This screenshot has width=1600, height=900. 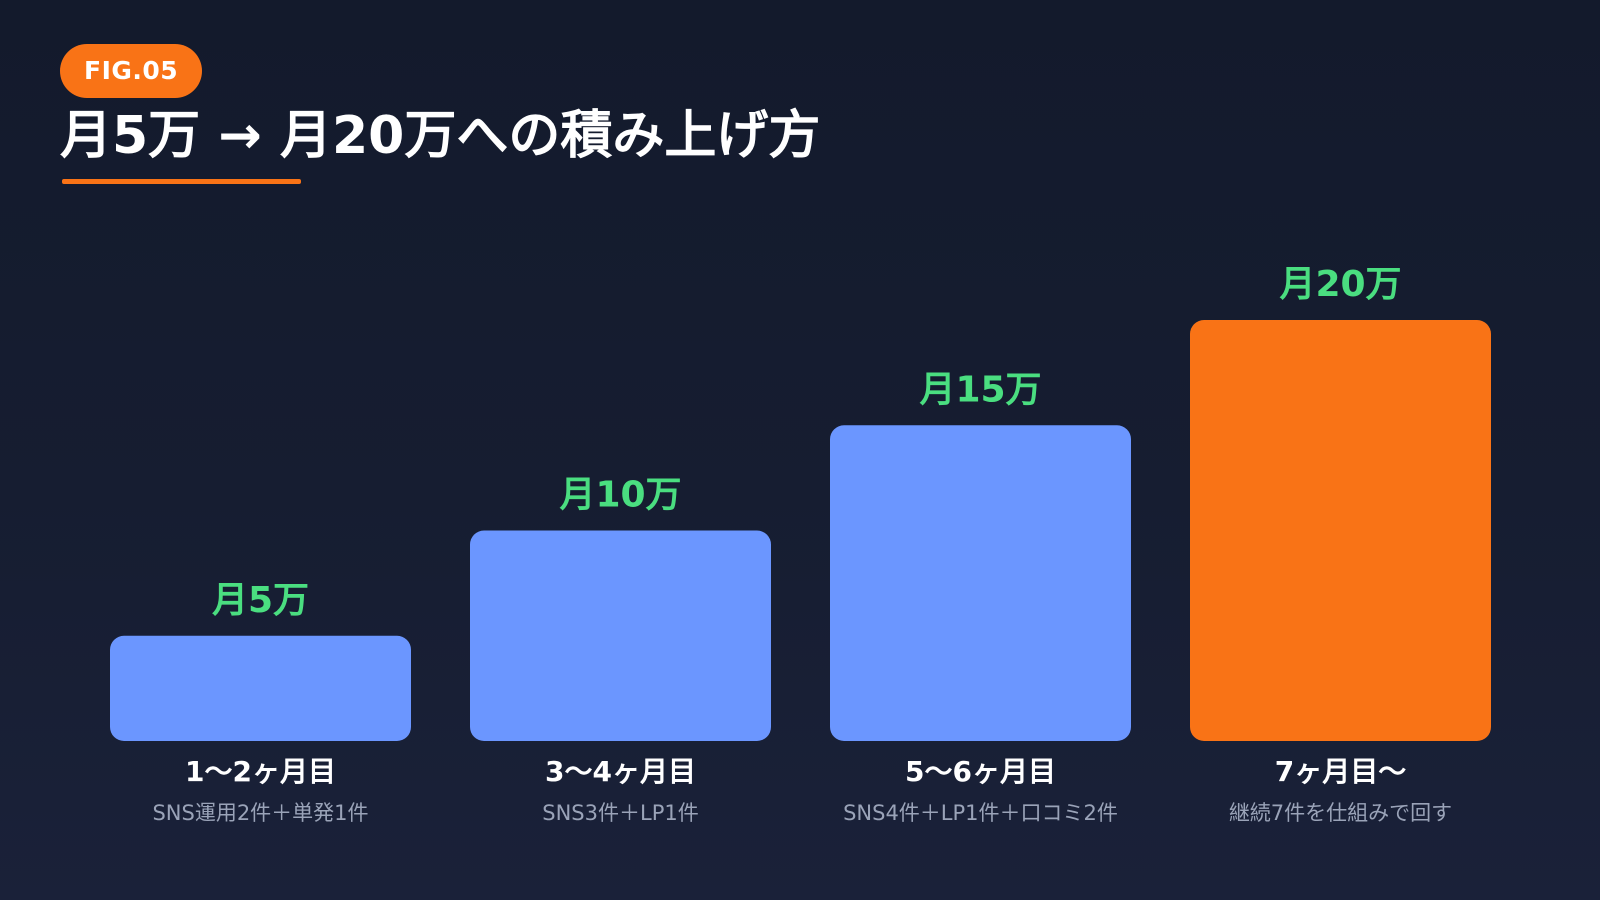 I want to click on category-desc-4: 継続7件を仕組みで回す, so click(x=1340, y=813).